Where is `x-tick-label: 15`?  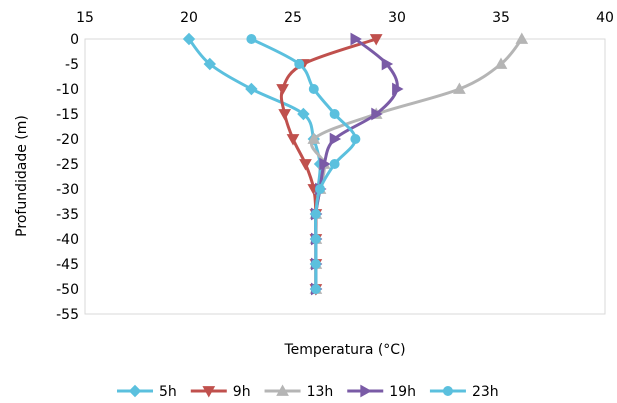 x-tick-label: 15 is located at coordinates (85, 18).